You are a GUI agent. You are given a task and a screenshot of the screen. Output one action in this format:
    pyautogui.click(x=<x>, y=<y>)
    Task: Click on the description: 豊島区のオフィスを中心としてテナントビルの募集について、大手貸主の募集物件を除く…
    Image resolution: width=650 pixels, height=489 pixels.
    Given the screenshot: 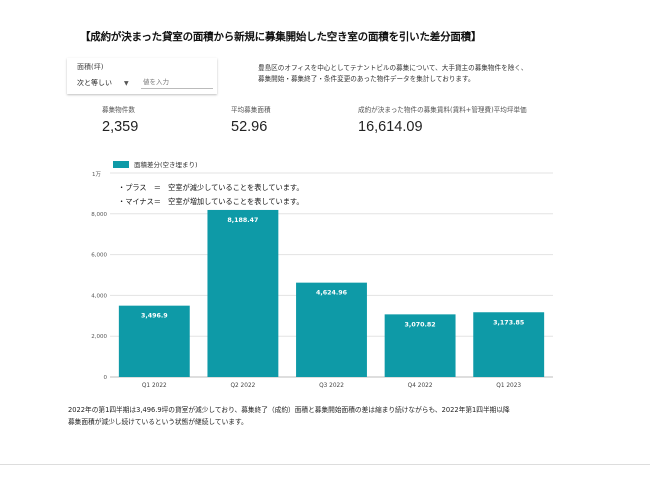 What is the action you would take?
    pyautogui.click(x=423, y=74)
    